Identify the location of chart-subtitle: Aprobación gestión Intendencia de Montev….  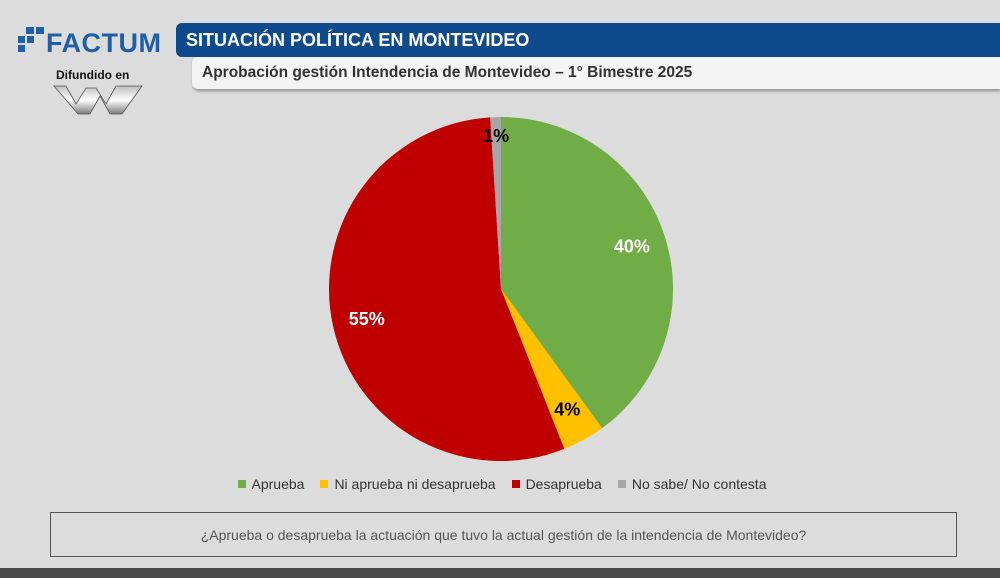
(596, 73).